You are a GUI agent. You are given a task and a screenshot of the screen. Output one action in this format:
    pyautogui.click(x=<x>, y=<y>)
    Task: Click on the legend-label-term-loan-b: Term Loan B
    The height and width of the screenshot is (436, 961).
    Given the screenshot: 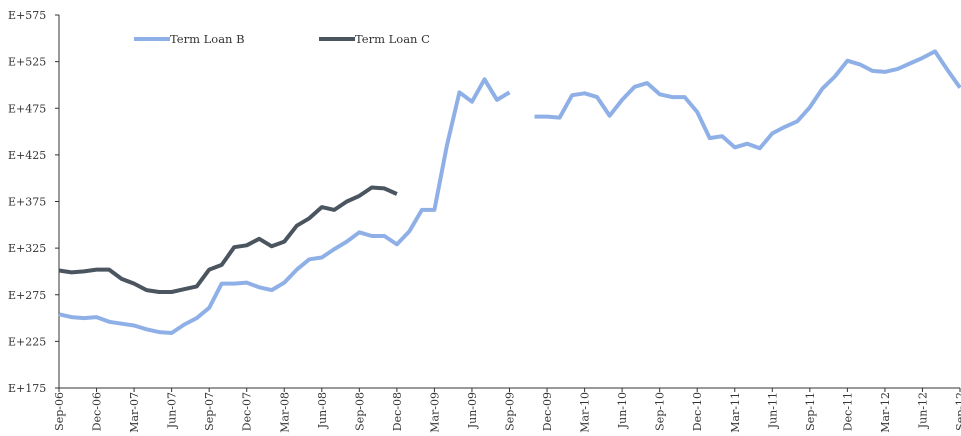 What is the action you would take?
    pyautogui.click(x=207, y=39)
    